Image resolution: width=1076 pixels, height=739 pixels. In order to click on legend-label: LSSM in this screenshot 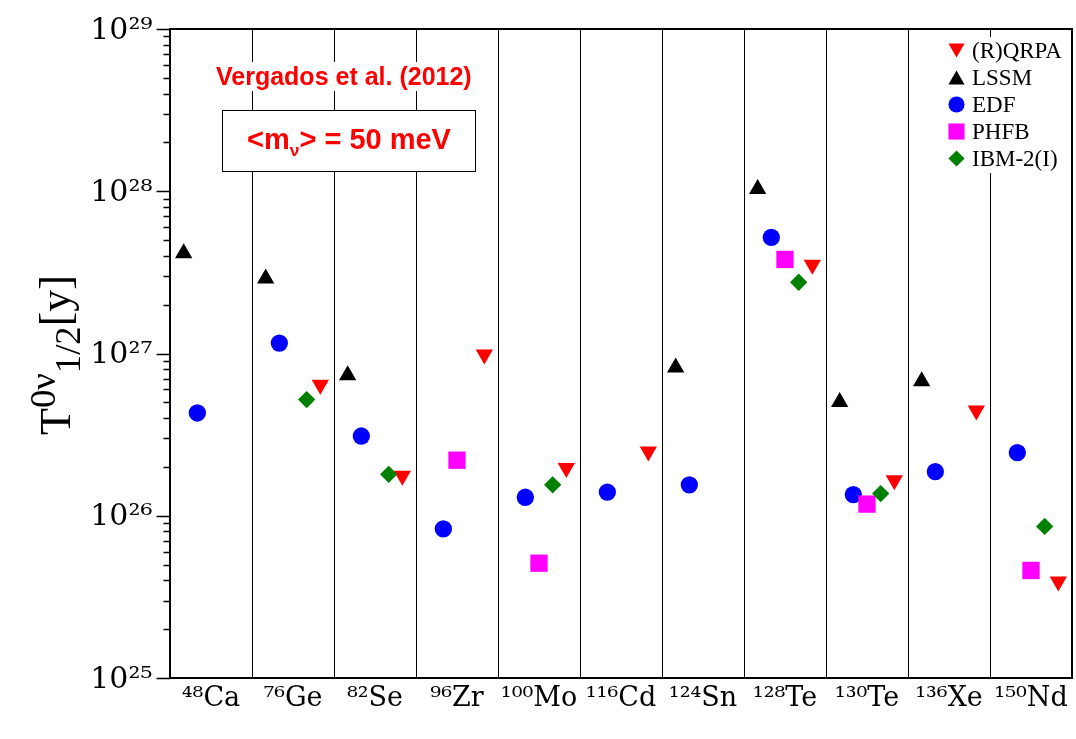, I will do `click(1002, 77)`.